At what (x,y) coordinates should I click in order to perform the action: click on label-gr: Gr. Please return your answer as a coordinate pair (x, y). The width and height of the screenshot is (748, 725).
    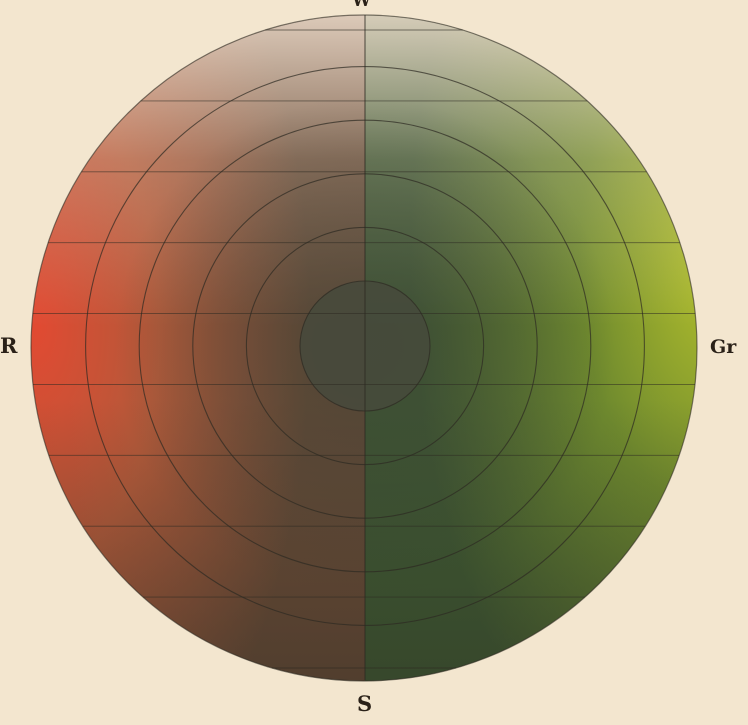
    Looking at the image, I should click on (723, 347).